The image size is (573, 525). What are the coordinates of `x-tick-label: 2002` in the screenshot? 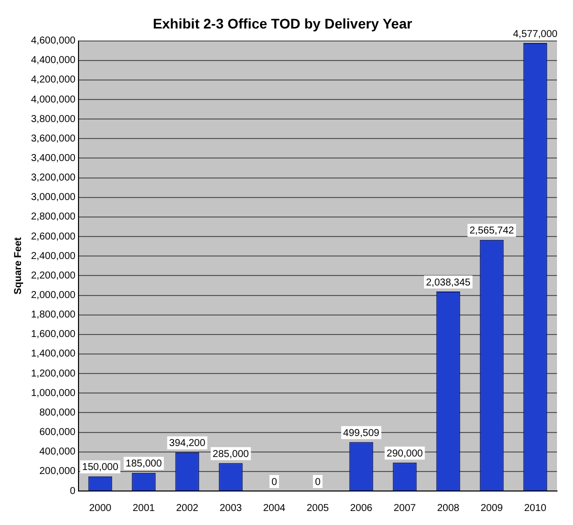 It's located at (187, 508).